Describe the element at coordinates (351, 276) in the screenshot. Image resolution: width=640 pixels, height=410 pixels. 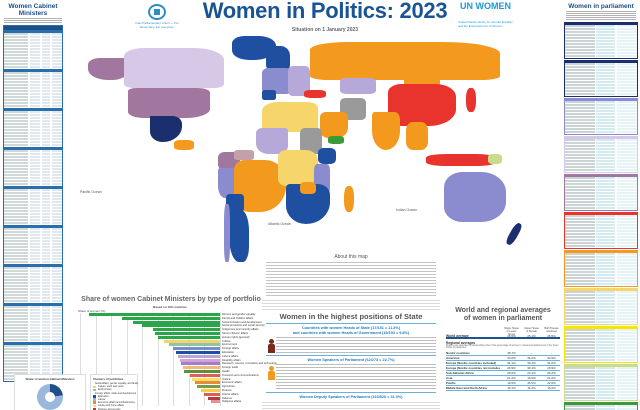
I see `about-section: About this map` at that location.